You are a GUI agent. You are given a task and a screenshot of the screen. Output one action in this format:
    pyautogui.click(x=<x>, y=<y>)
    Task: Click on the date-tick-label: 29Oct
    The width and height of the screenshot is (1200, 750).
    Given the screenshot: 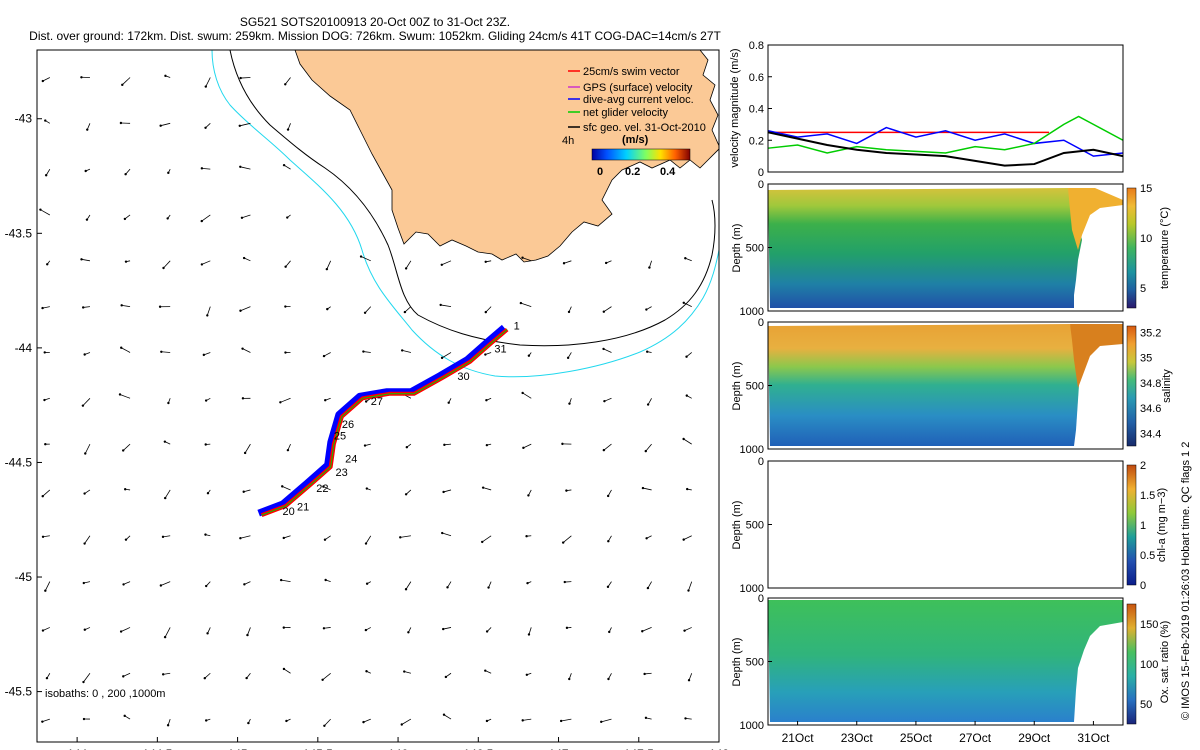 What is the action you would take?
    pyautogui.click(x=1034, y=738)
    